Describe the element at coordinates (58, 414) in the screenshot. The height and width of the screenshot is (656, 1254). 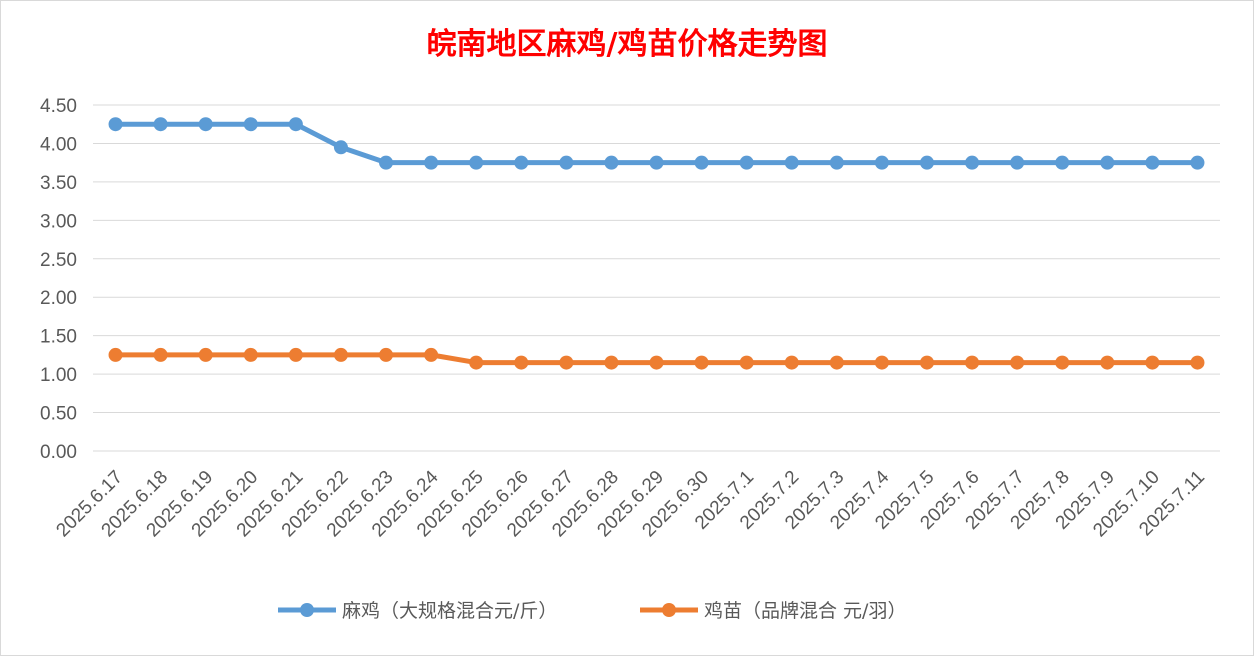
I see `y-tick-label: 0.50` at that location.